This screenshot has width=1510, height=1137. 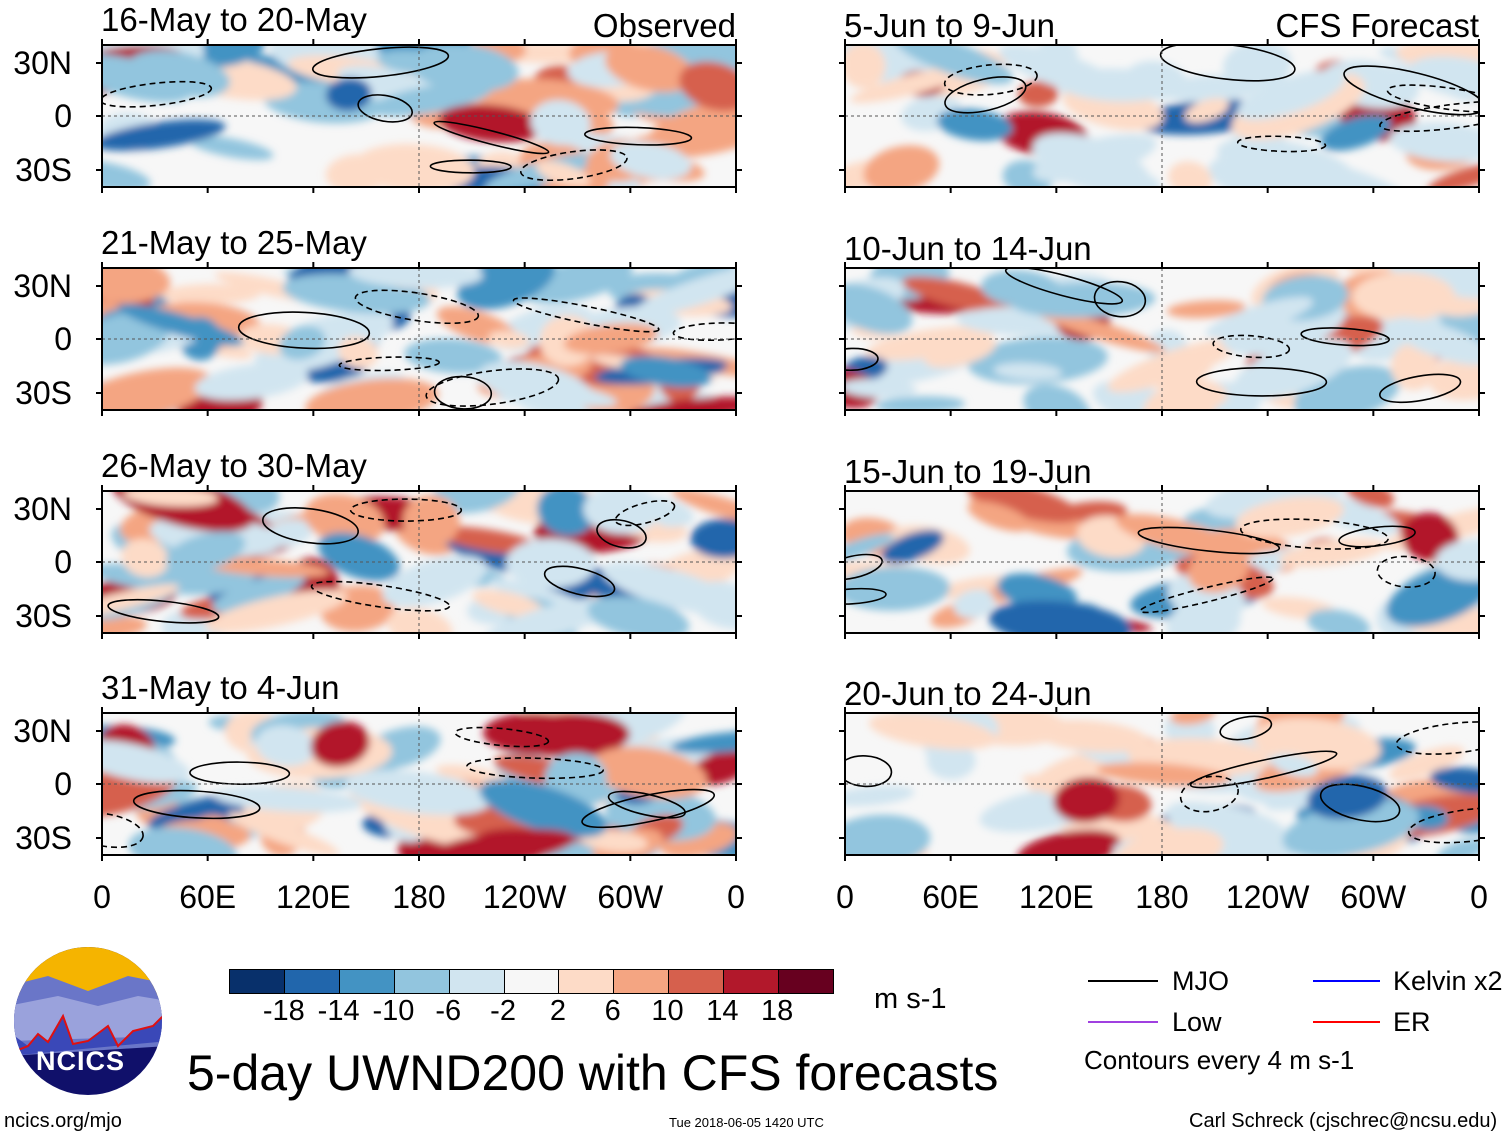 I want to click on legend-mjo-label: MJO, so click(x=1200, y=981).